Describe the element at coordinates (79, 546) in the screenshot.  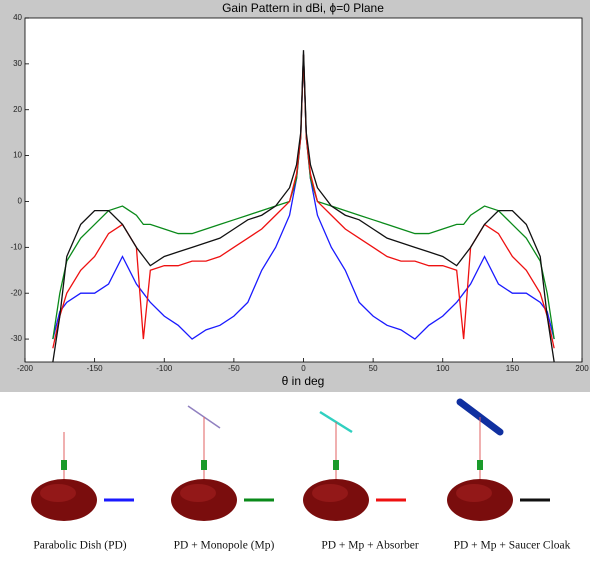
I see `legend-label: Parabolic Dish (PD)` at that location.